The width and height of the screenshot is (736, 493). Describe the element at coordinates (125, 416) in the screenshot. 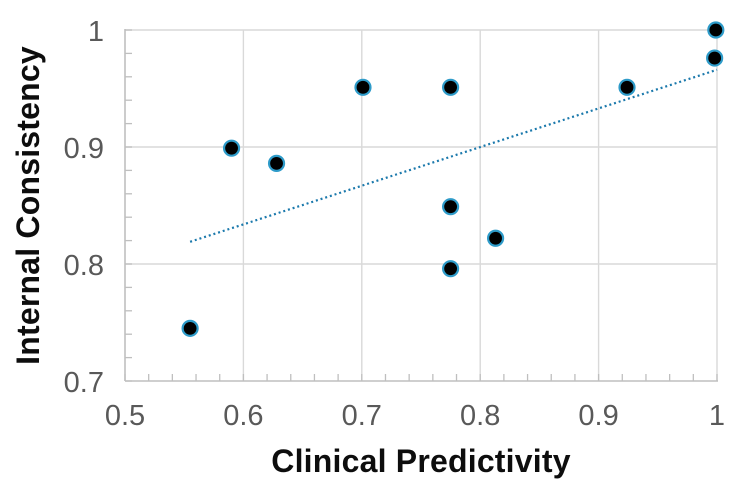

I see `x-tick-label: 0.5` at that location.